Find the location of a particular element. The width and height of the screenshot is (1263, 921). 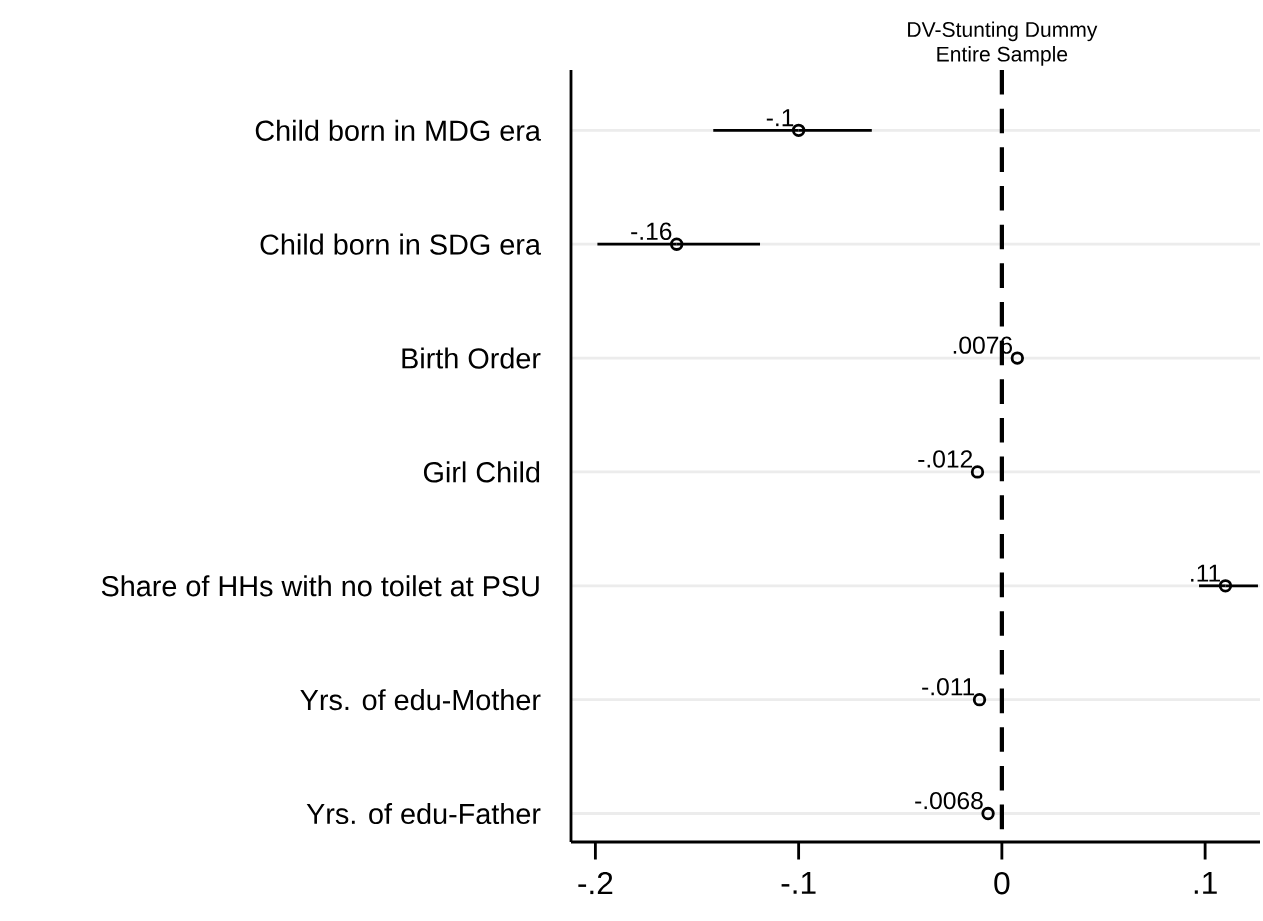

data-label: -.0068 is located at coordinates (949, 800).